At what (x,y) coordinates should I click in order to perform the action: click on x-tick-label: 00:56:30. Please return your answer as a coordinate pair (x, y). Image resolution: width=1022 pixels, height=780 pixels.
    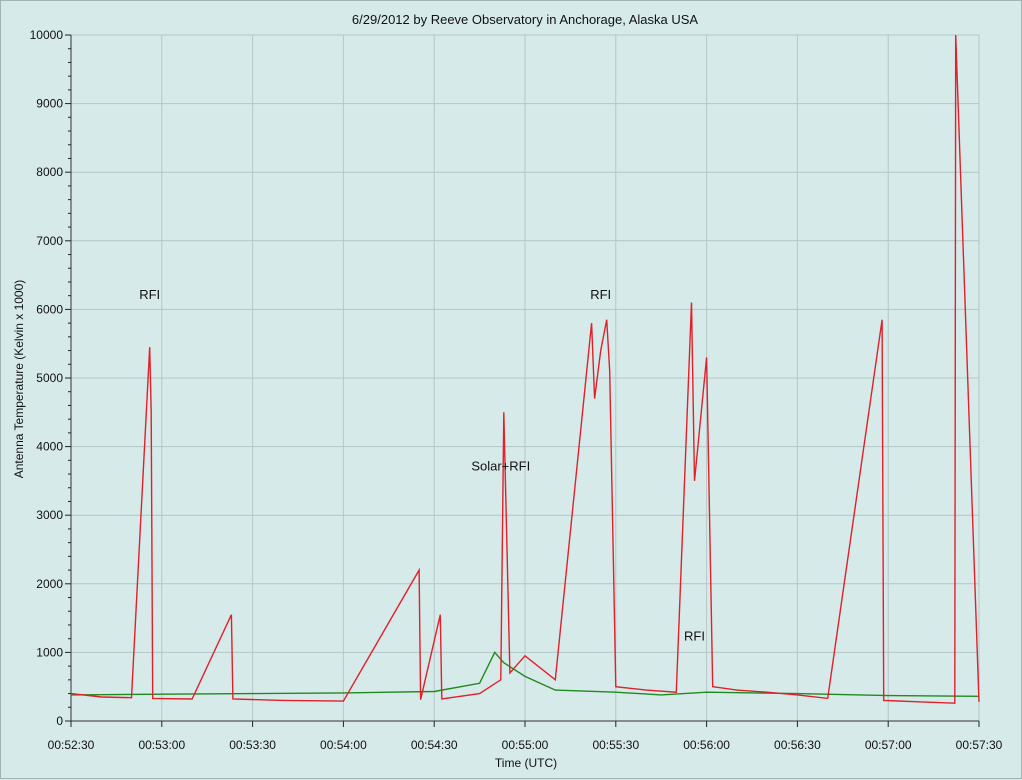
    Looking at the image, I should click on (797, 745).